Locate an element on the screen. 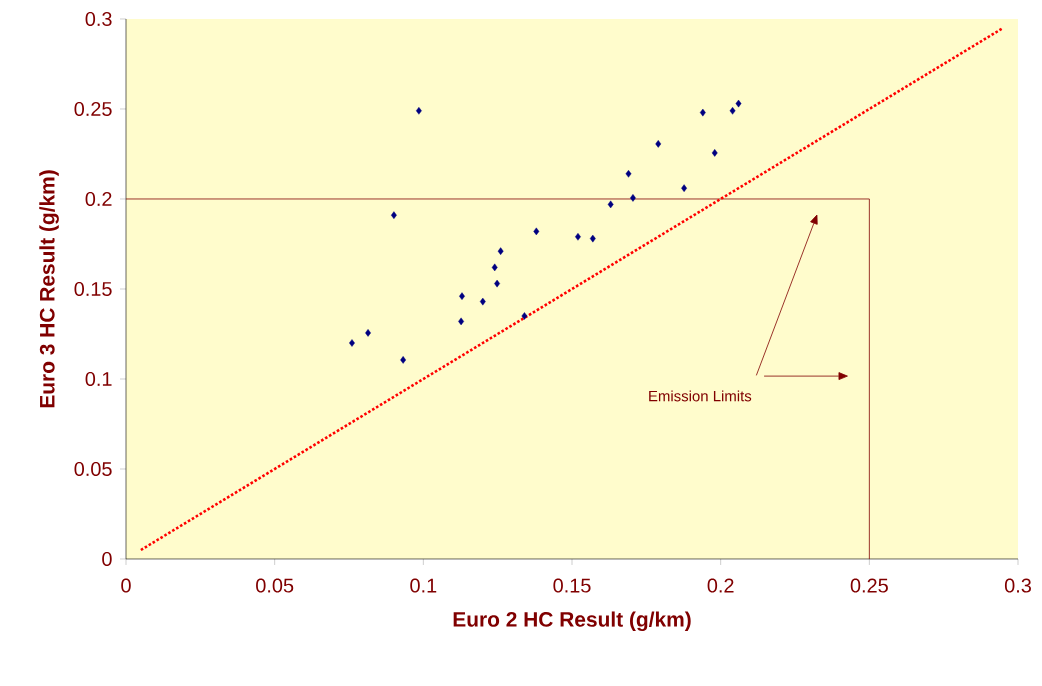 The image size is (1042, 686). ref-line-label: Emission Limits is located at coordinates (700, 396).